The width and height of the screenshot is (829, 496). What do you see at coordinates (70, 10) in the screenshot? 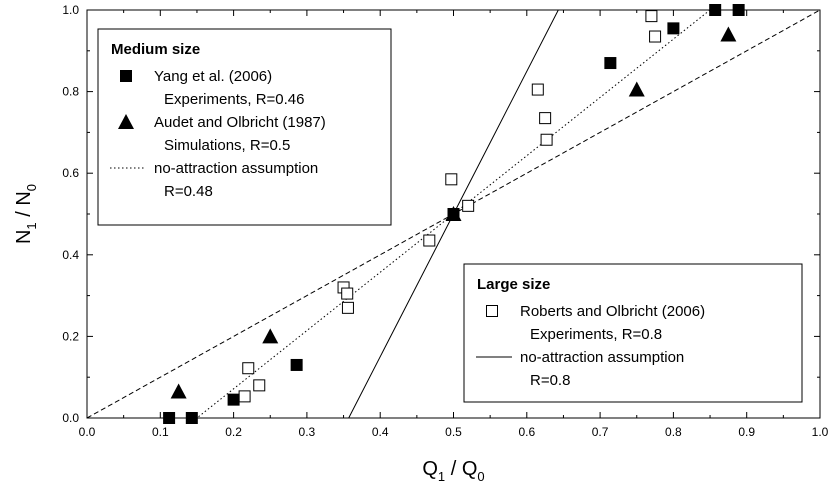
I see `y-tick-label-5: 1.0` at bounding box center [70, 10].